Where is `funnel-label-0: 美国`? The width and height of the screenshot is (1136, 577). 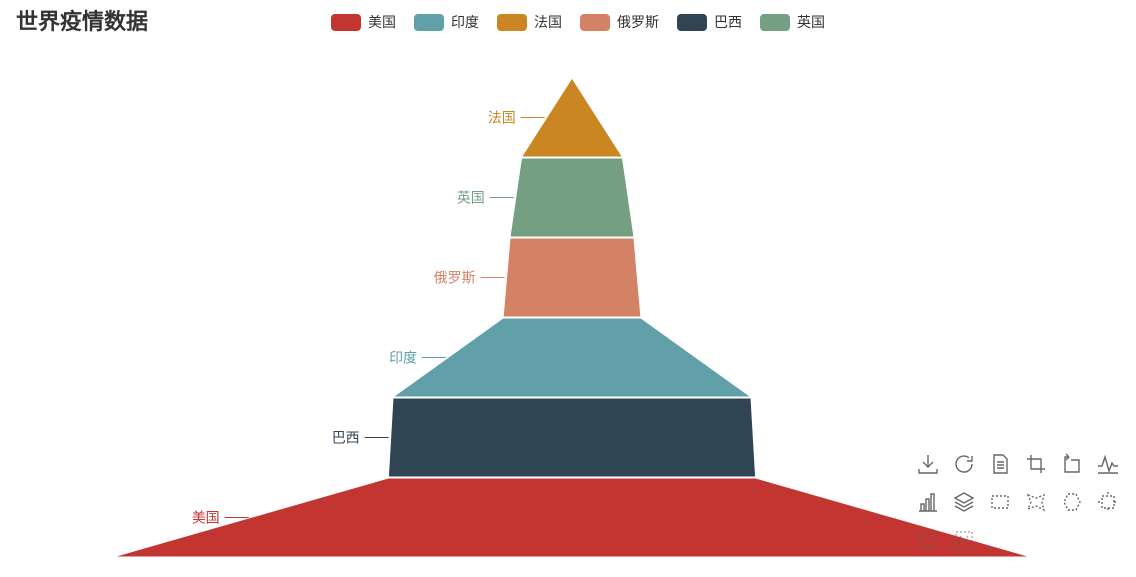 funnel-label-0: 美国 is located at coordinates (206, 519).